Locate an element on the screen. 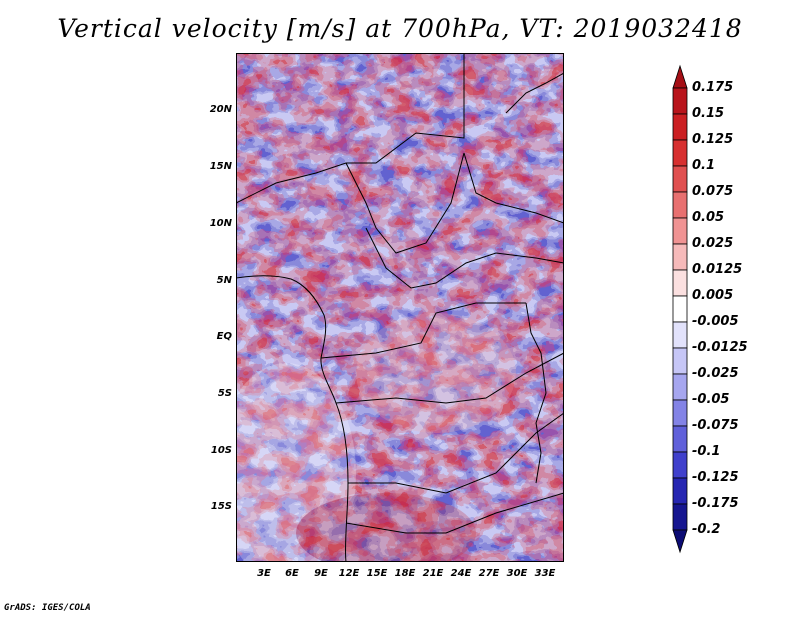 Image resolution: width=800 pixels, height=618 pixels. lon-tick-label: 30E is located at coordinates (517, 573).